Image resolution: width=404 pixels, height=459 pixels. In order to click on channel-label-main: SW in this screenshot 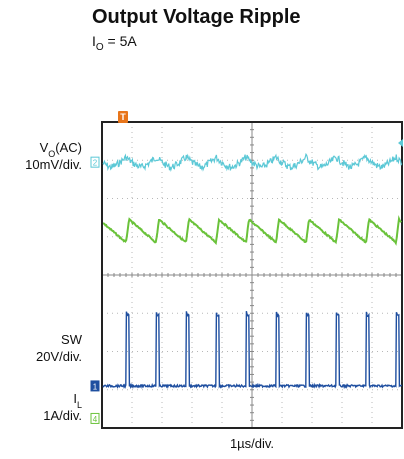, I will do `click(72, 339)`.